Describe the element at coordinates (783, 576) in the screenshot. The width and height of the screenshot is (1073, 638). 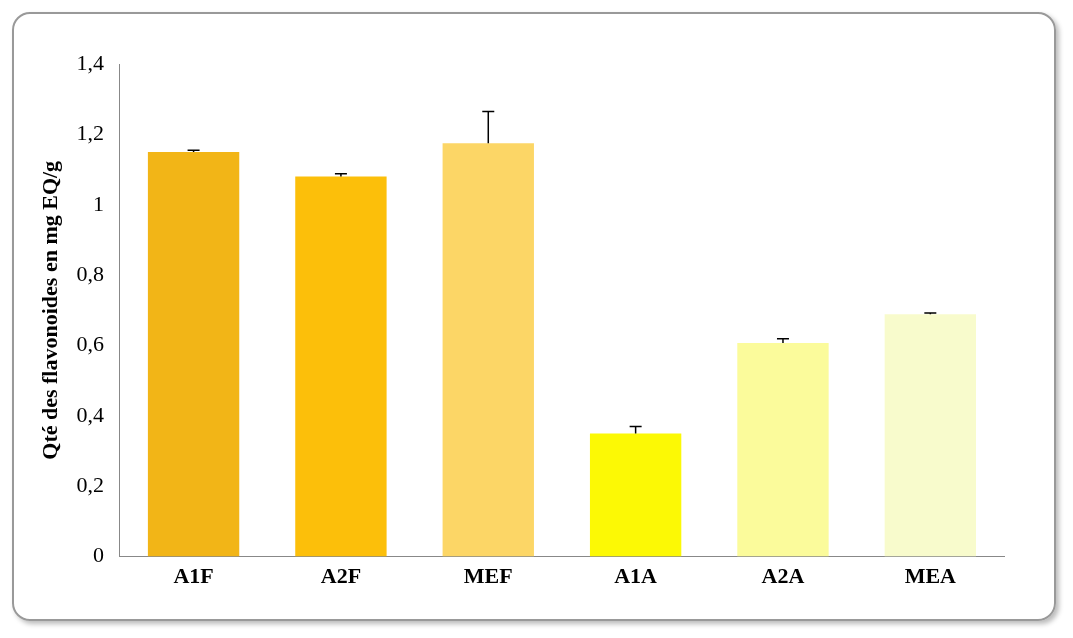
I see `x-tick-label: A2A` at that location.